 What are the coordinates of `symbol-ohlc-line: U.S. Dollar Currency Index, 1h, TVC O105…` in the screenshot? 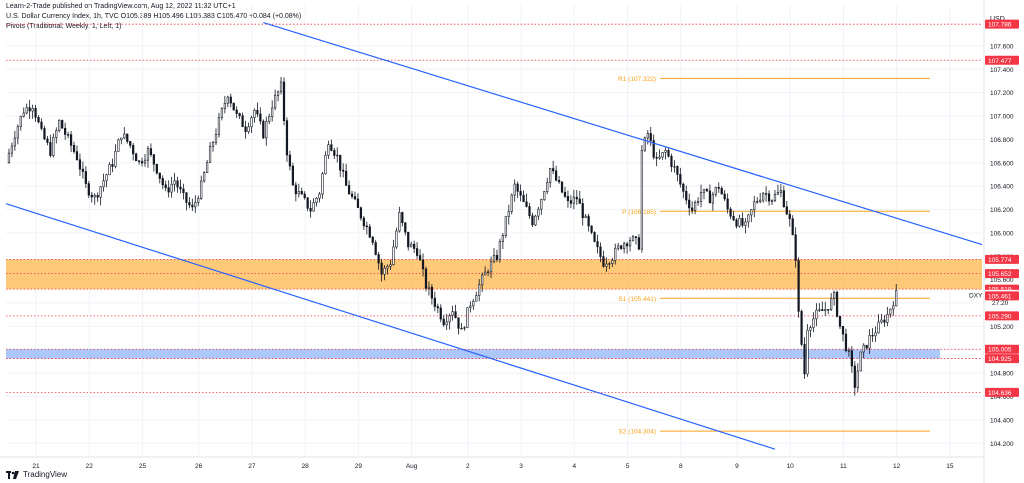 It's located at (154, 16).